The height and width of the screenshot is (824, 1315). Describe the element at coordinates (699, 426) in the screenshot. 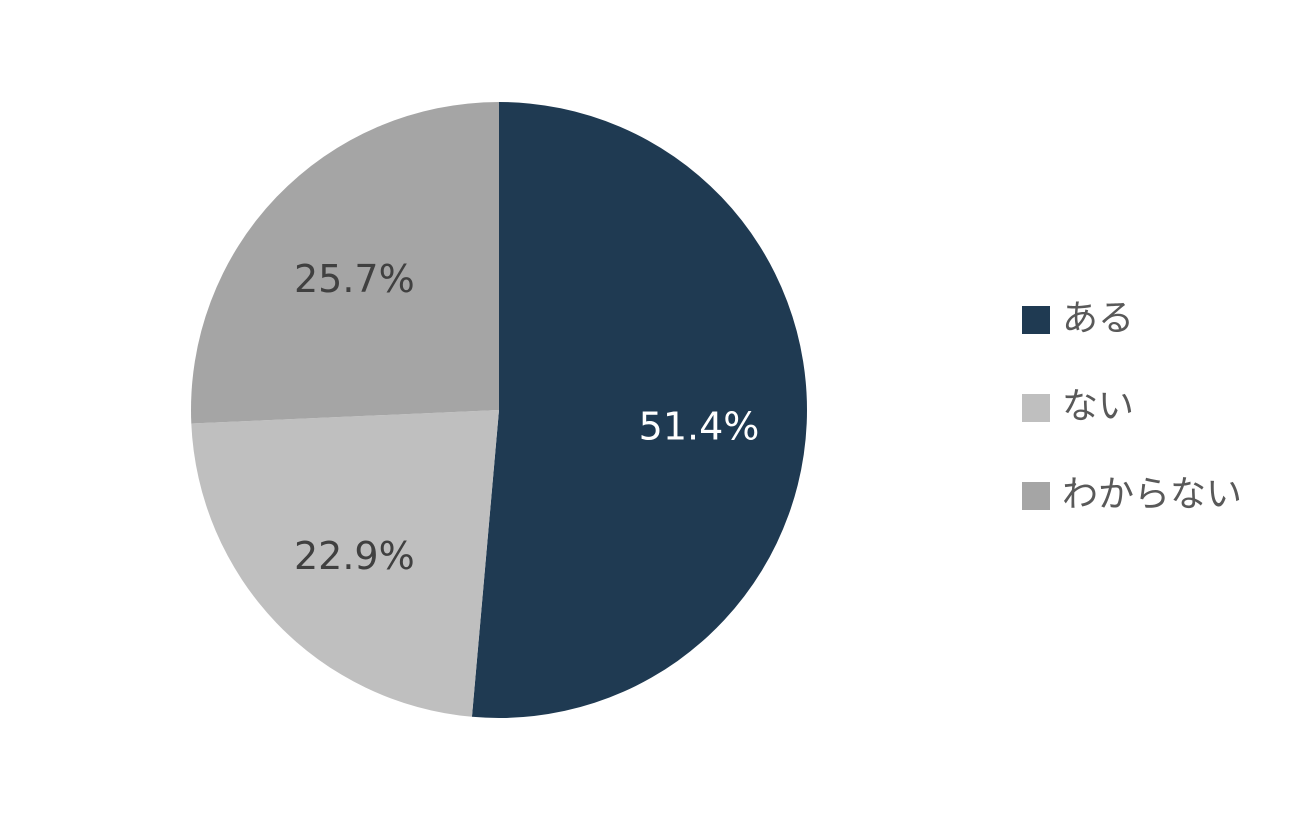

I see `data-label: 51.4%` at that location.